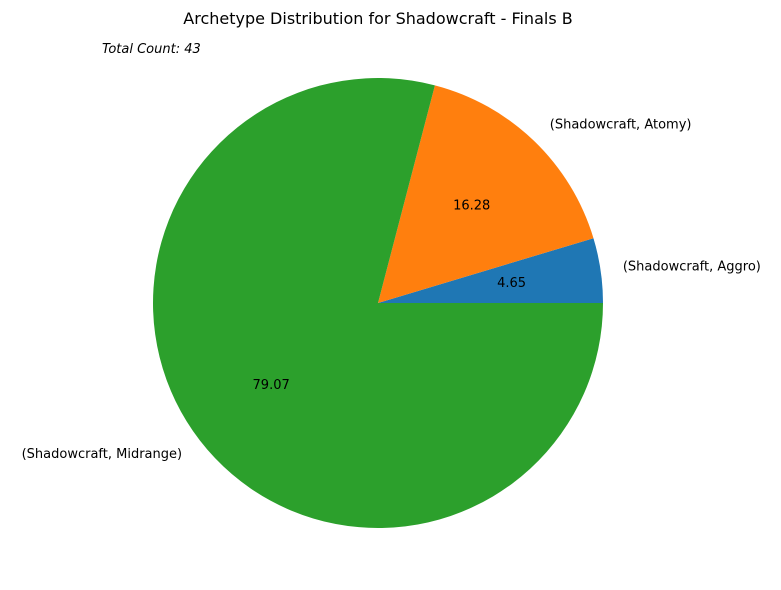  What do you see at coordinates (151, 49) in the screenshot?
I see `total-count-annotation: Total Count: 43` at bounding box center [151, 49].